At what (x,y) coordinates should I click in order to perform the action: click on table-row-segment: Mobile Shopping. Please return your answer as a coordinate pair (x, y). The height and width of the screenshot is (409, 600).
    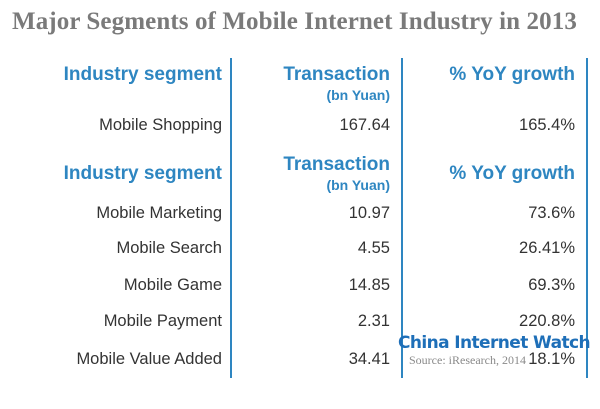
    Looking at the image, I should click on (160, 125).